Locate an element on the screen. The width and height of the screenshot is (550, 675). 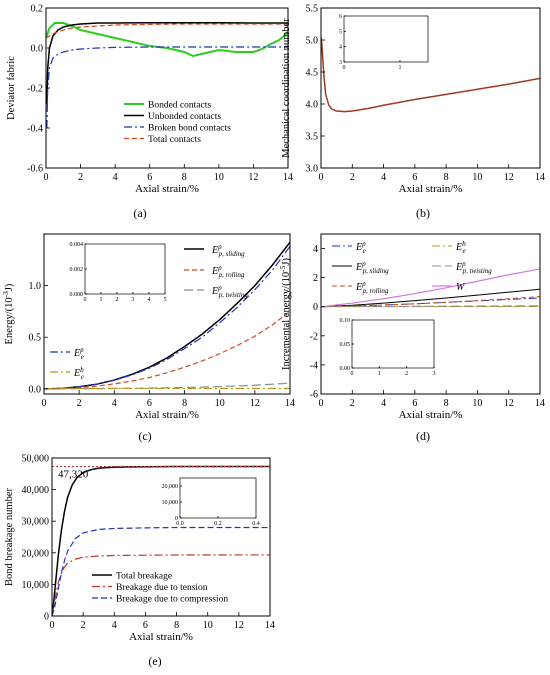
panel-label-a: (a) is located at coordinates (139, 213).